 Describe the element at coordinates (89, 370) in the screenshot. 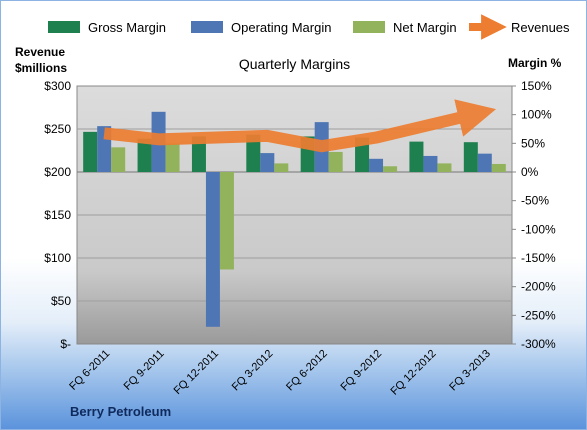

I see `category-label: FQ 6-2011` at that location.